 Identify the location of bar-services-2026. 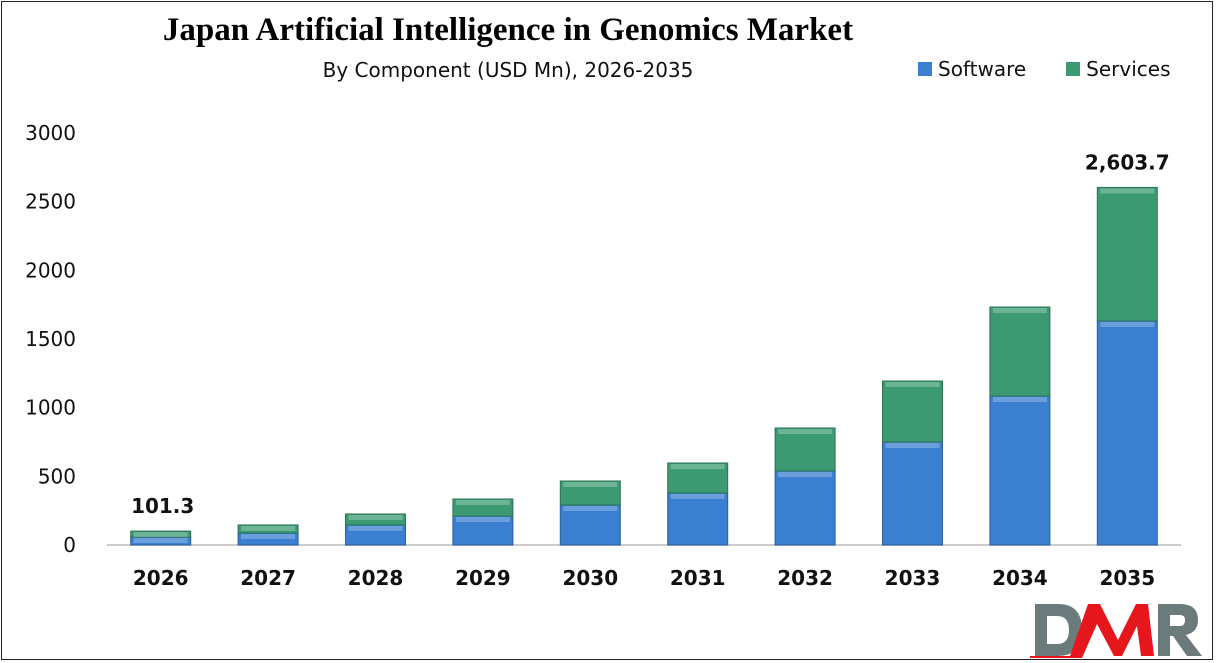
(161, 534).